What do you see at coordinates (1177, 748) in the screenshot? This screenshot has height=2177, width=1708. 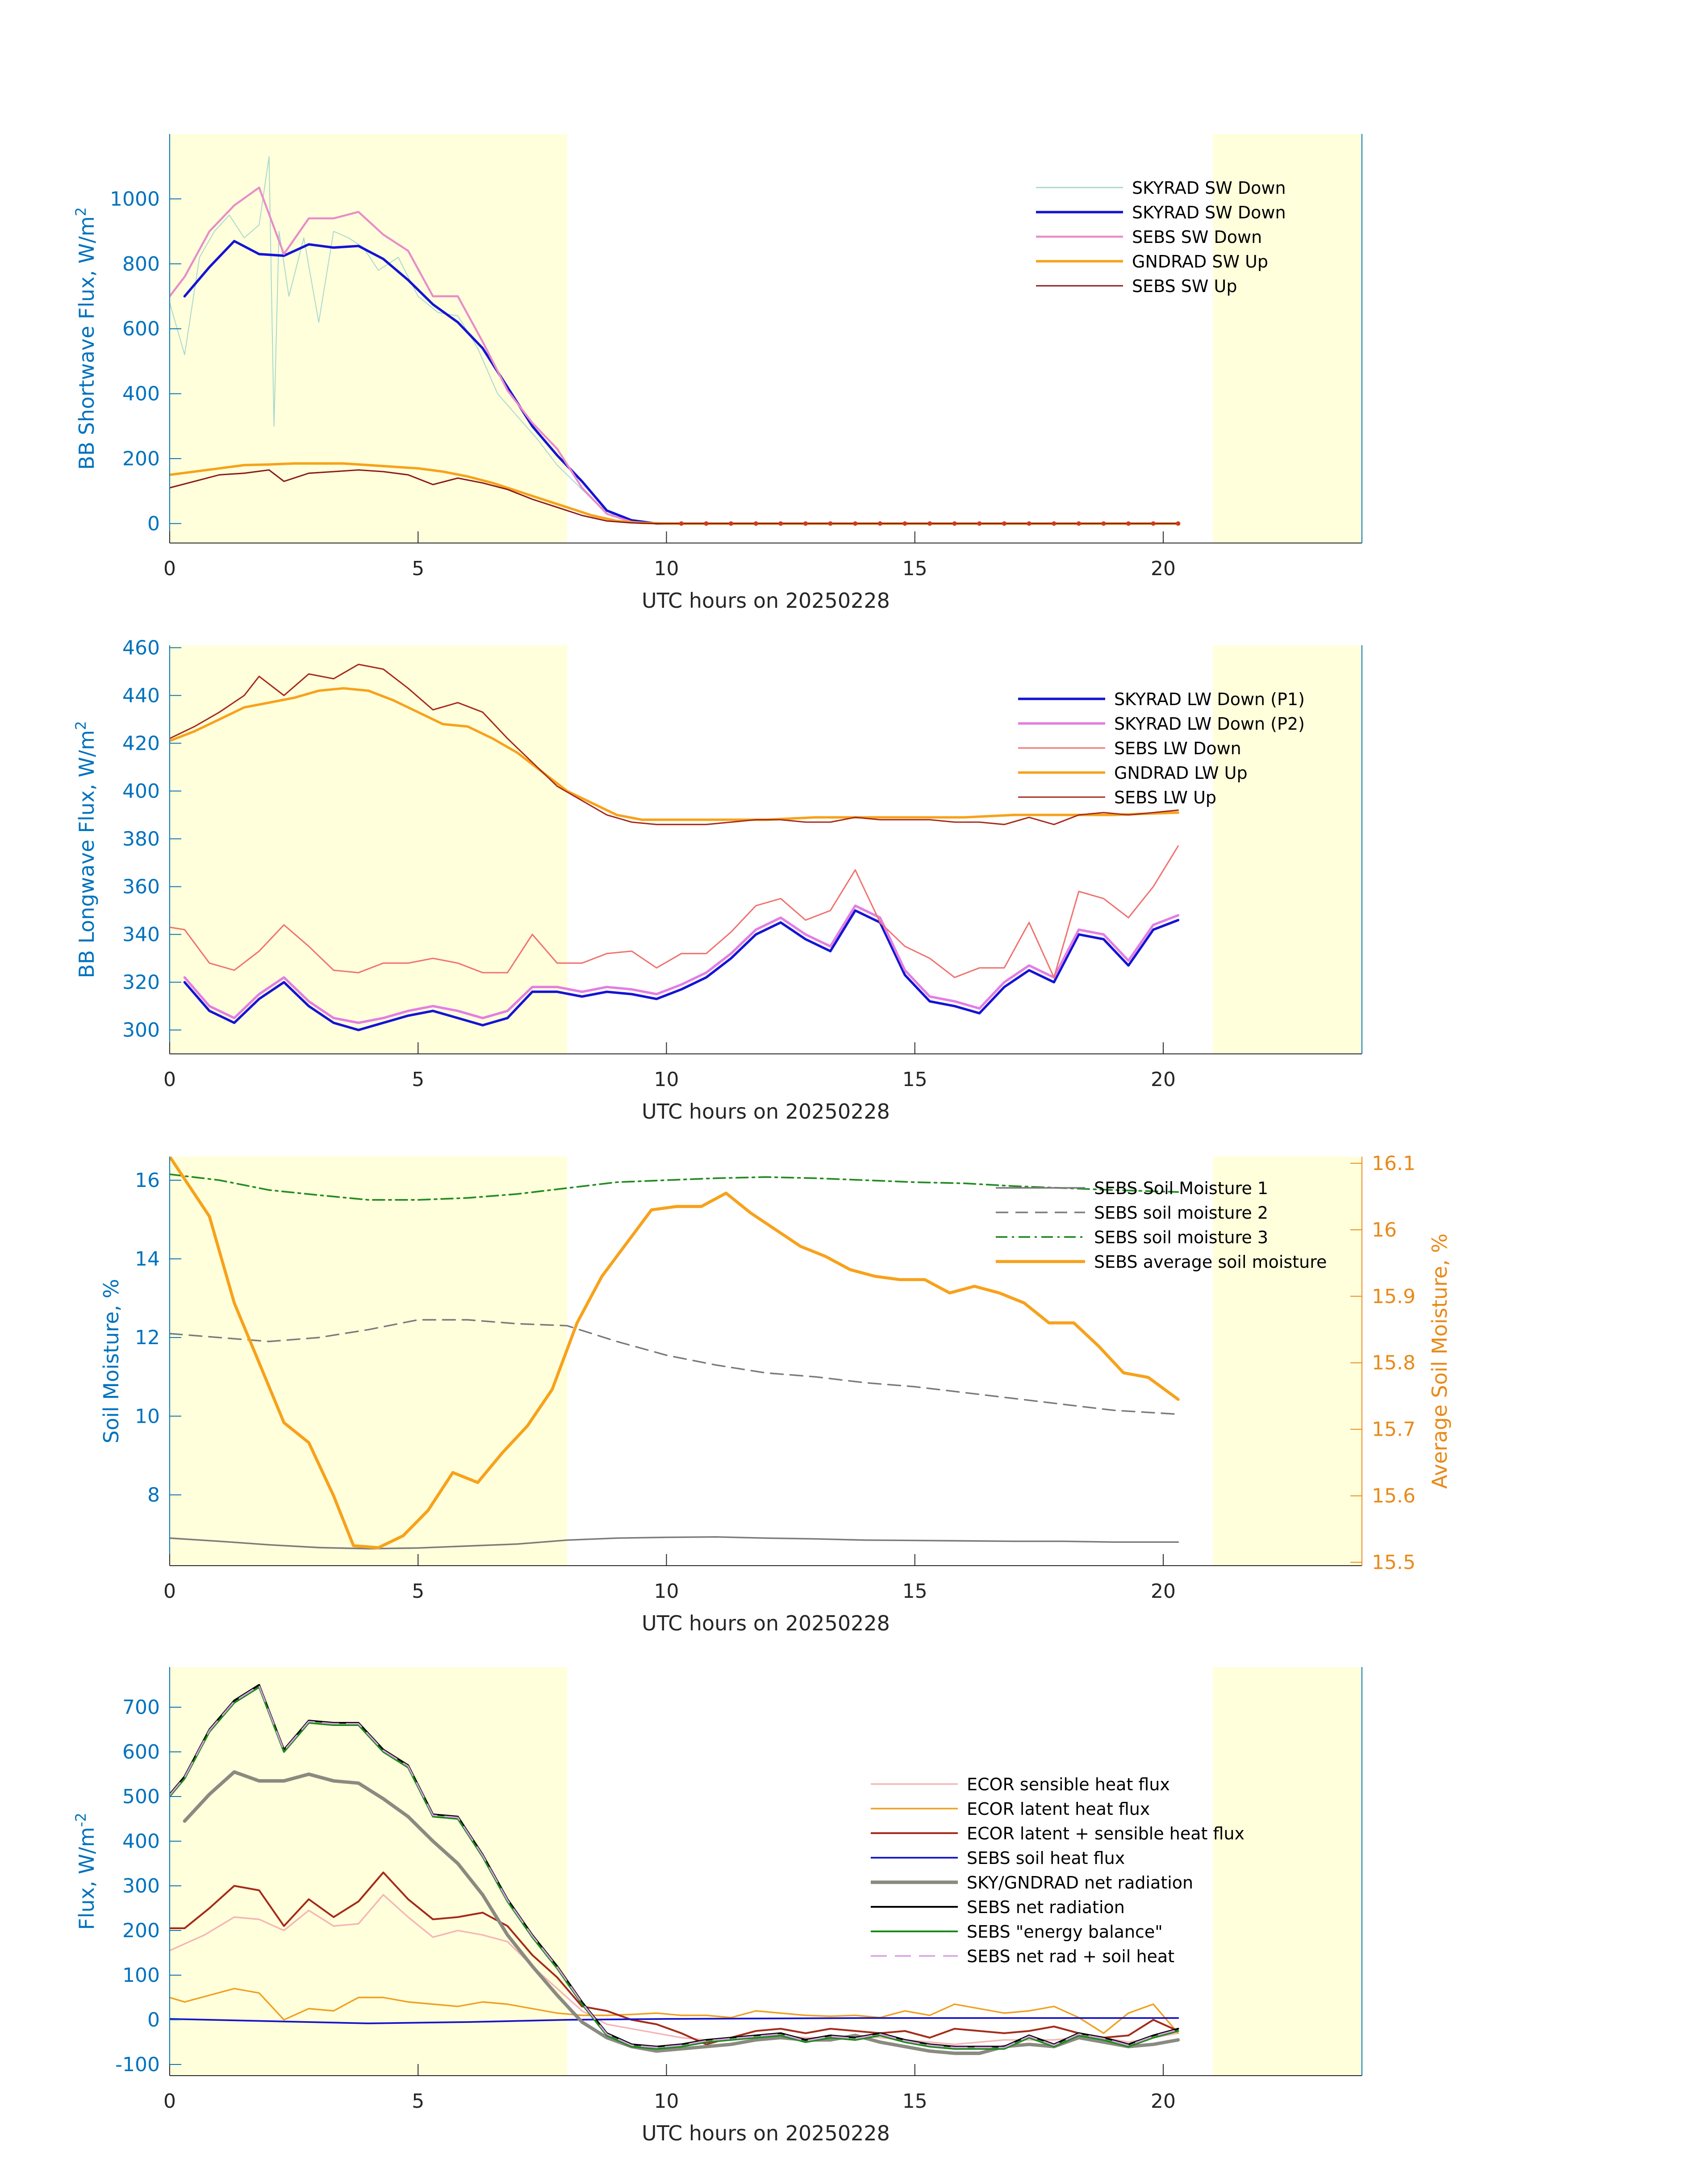 I see `legend-label-lw-2: SEBS LW Down` at bounding box center [1177, 748].